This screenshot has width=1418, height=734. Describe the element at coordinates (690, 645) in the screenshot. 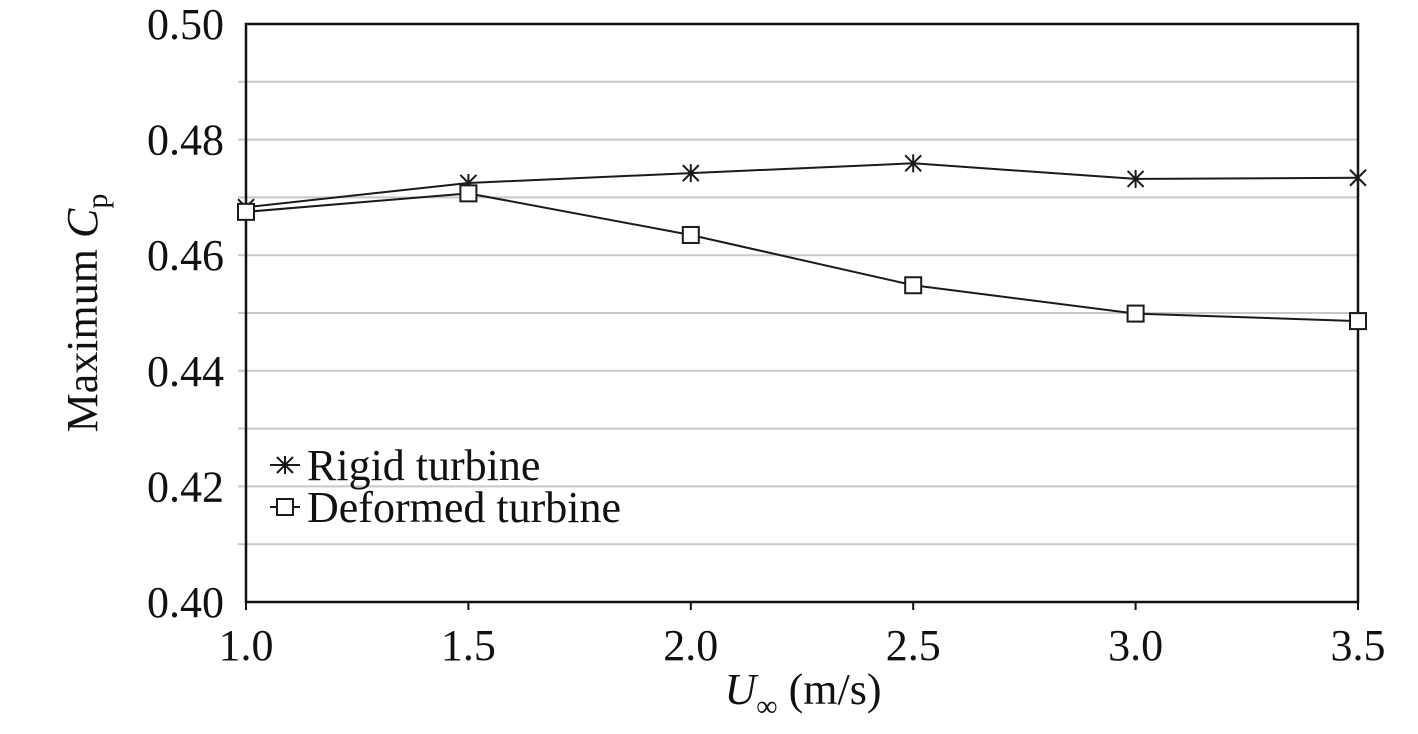

I see `x-tick-label: 2.0` at that location.